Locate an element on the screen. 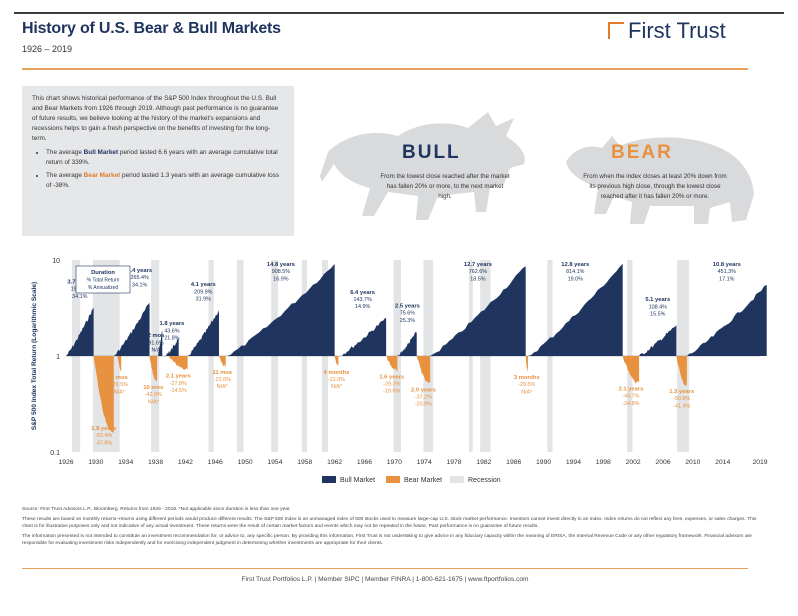 The image size is (798, 616). x-tick-label: 1950 is located at coordinates (245, 462).